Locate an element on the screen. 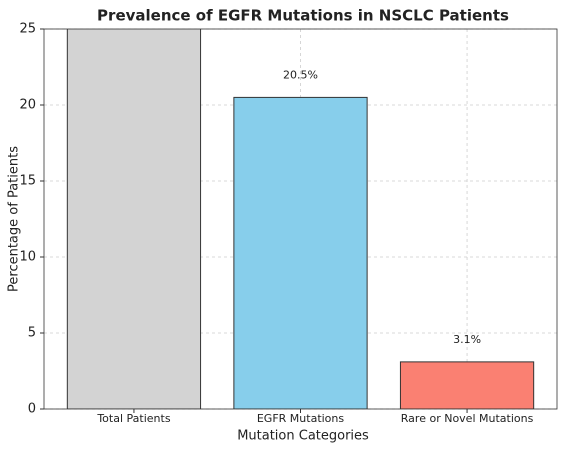 The image size is (566, 451). y-tick-label: 15 is located at coordinates (27, 181).